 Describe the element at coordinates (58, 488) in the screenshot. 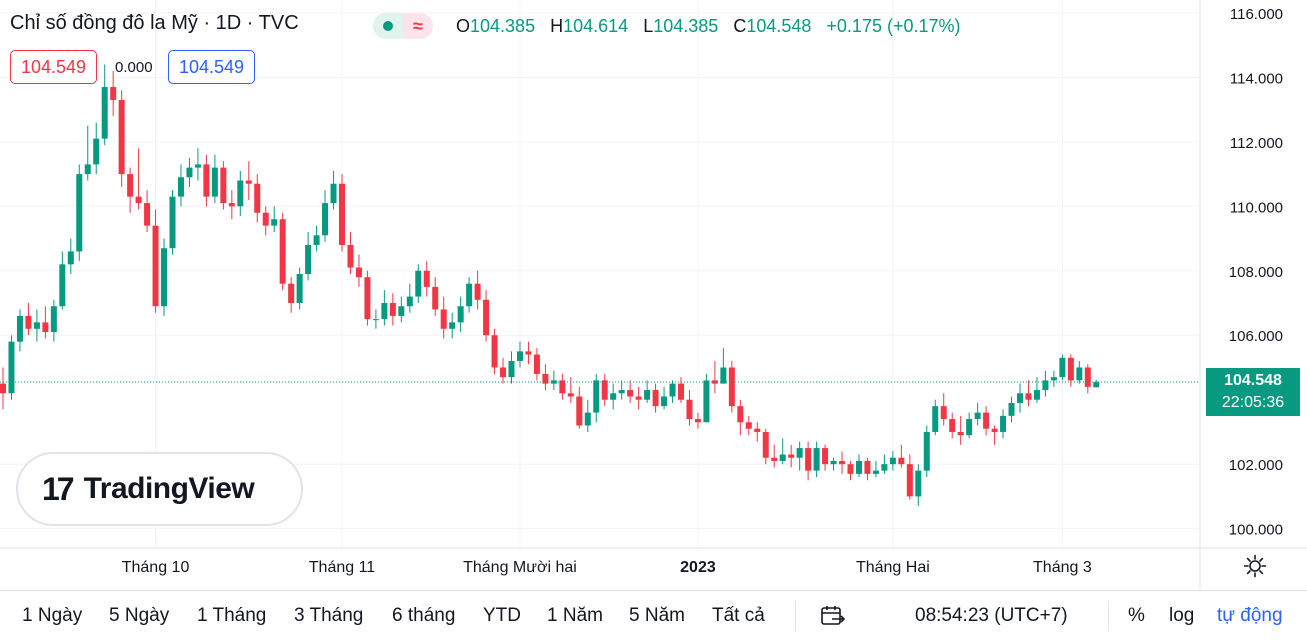

I see `tv-logo-mark: 17` at that location.